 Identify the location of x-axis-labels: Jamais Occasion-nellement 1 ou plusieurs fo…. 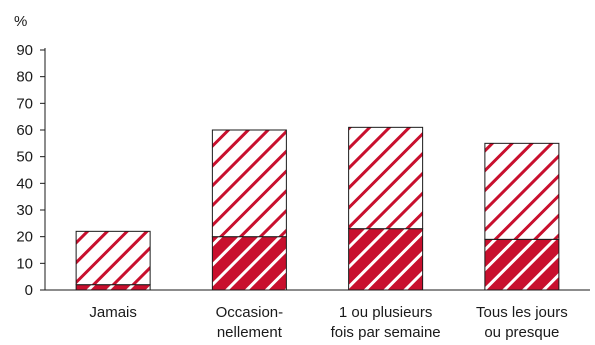
(328, 322).